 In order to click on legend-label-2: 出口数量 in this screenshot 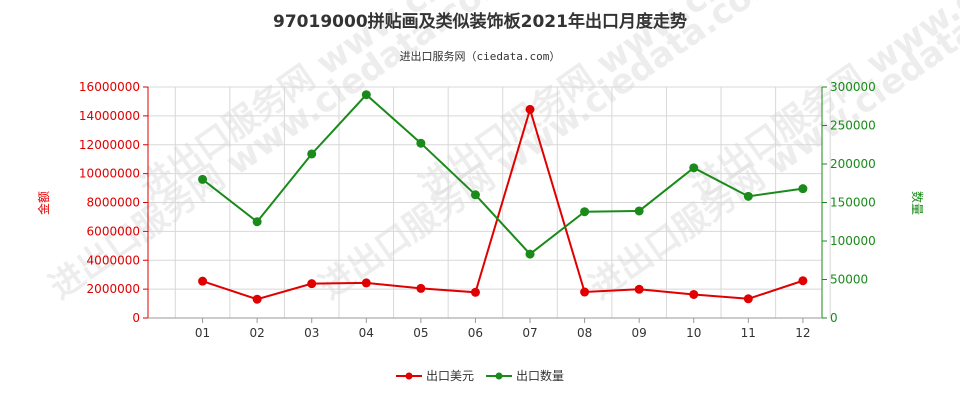, I will do `click(540, 375)`.